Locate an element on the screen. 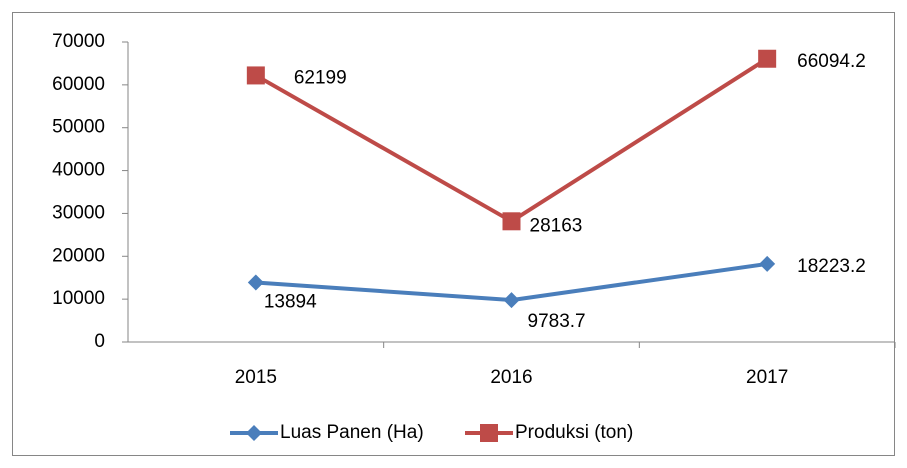  y-tick-label: 0 is located at coordinates (99, 341).